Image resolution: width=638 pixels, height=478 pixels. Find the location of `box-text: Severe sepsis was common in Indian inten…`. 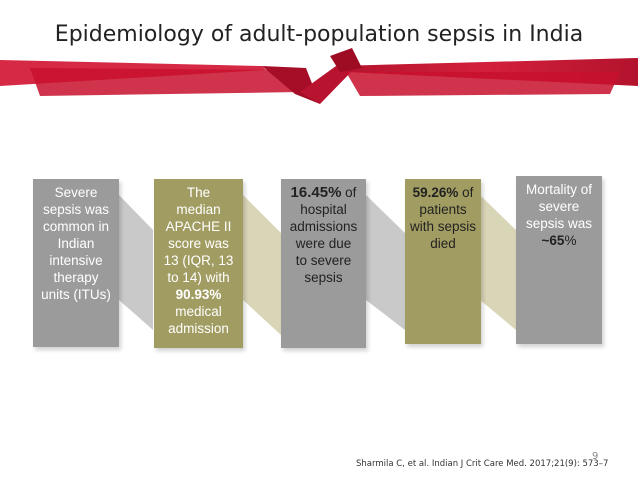

box-text: Severe sepsis was common in Indian inten… is located at coordinates (76, 243).